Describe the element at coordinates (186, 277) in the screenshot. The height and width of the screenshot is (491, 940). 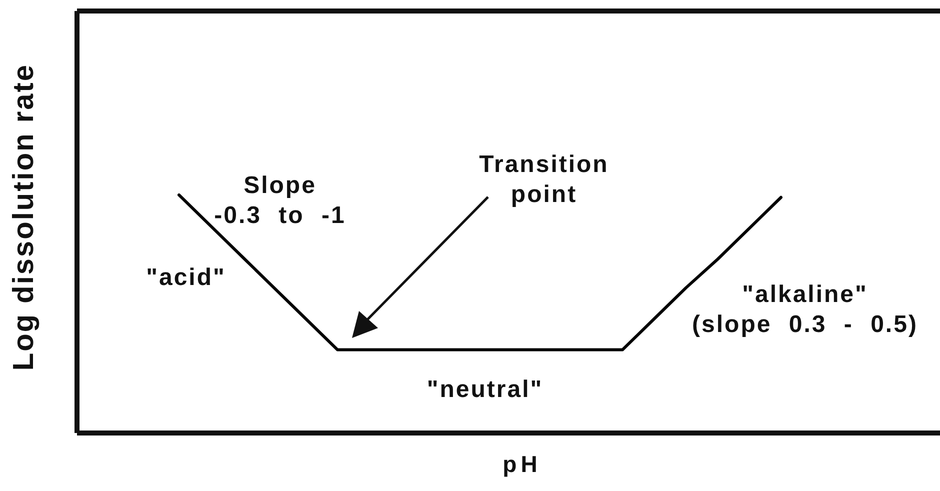
I see `annotation: "acid"` at that location.